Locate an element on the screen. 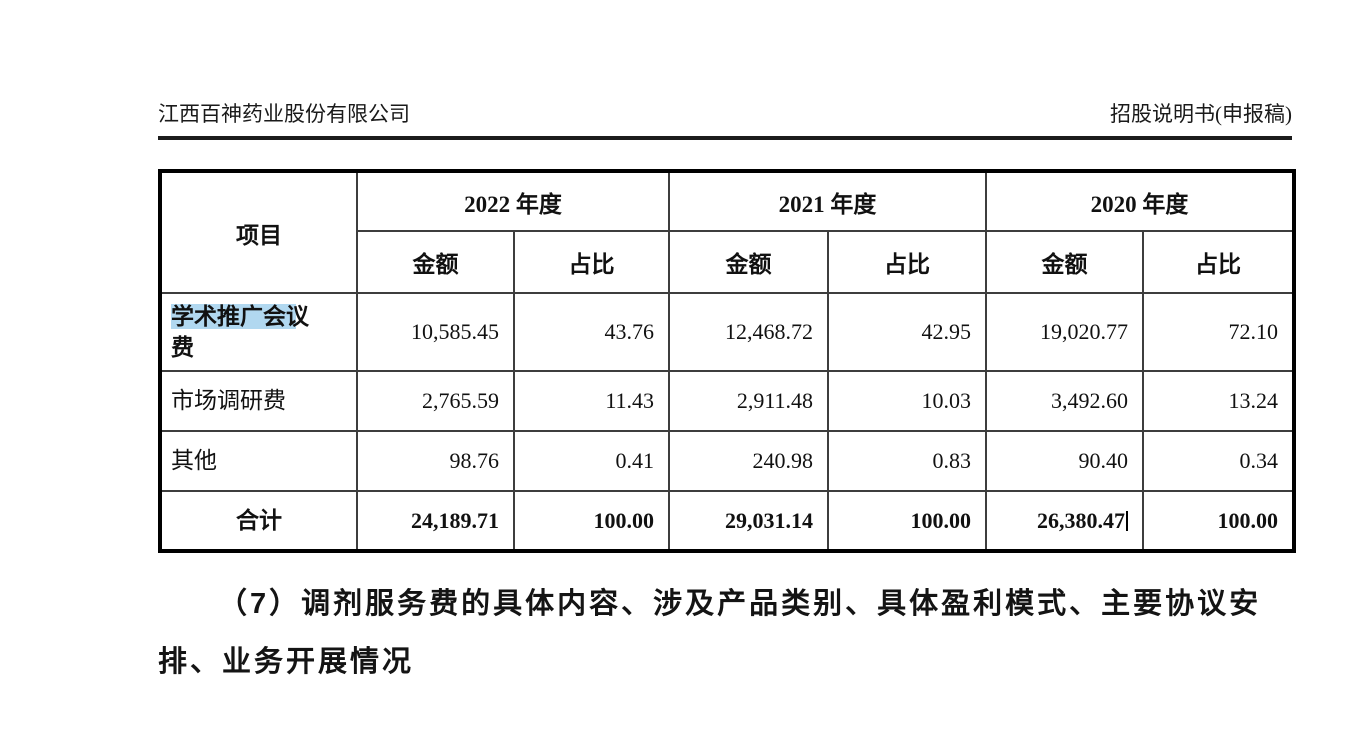  text-cursor is located at coordinates (1127, 520).